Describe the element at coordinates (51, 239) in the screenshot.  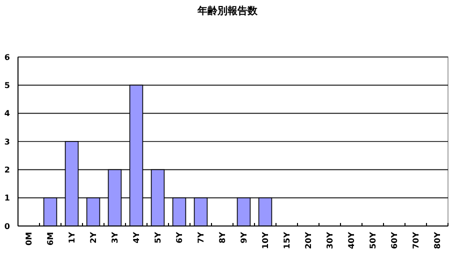
I see `x-tick-label: 6M` at that location.